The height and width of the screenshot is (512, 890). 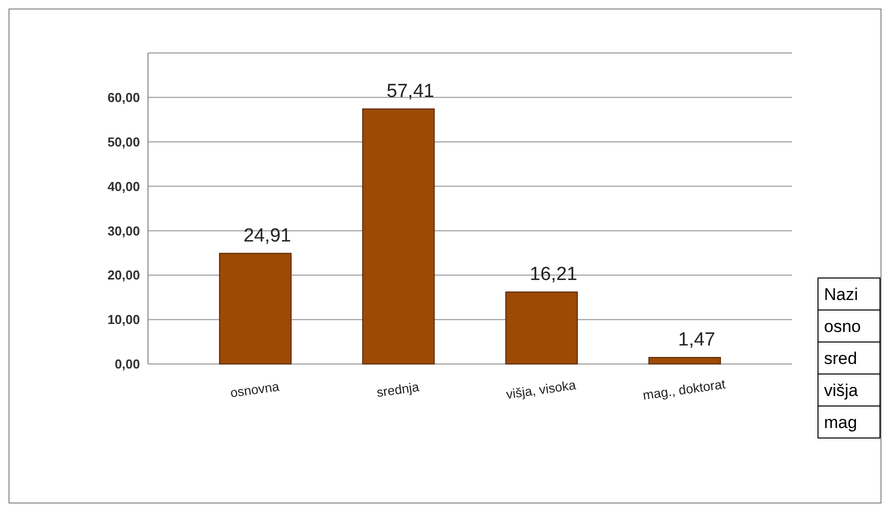 What do you see at coordinates (268, 235) in the screenshot?
I see `data-label: 24,91` at bounding box center [268, 235].